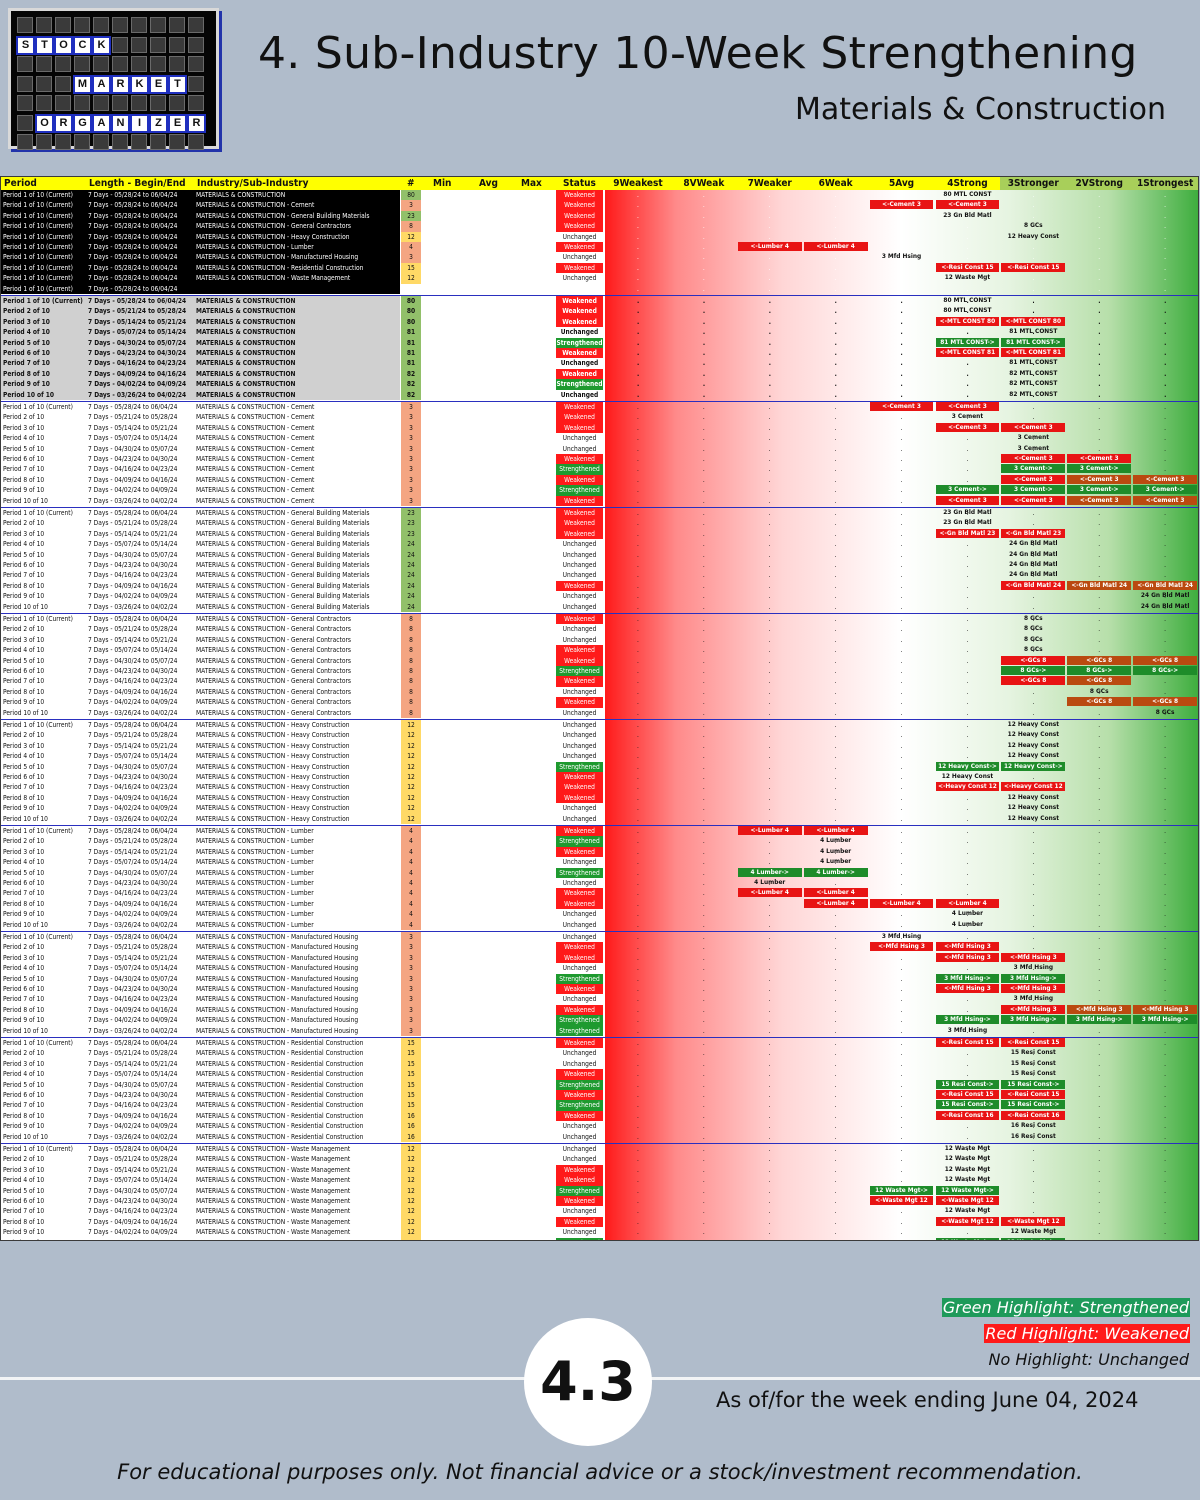 The height and width of the screenshot is (1500, 1200). Describe the element at coordinates (1033, 490) in the screenshot. I see `zone-marker: 3 Cement->` at that location.